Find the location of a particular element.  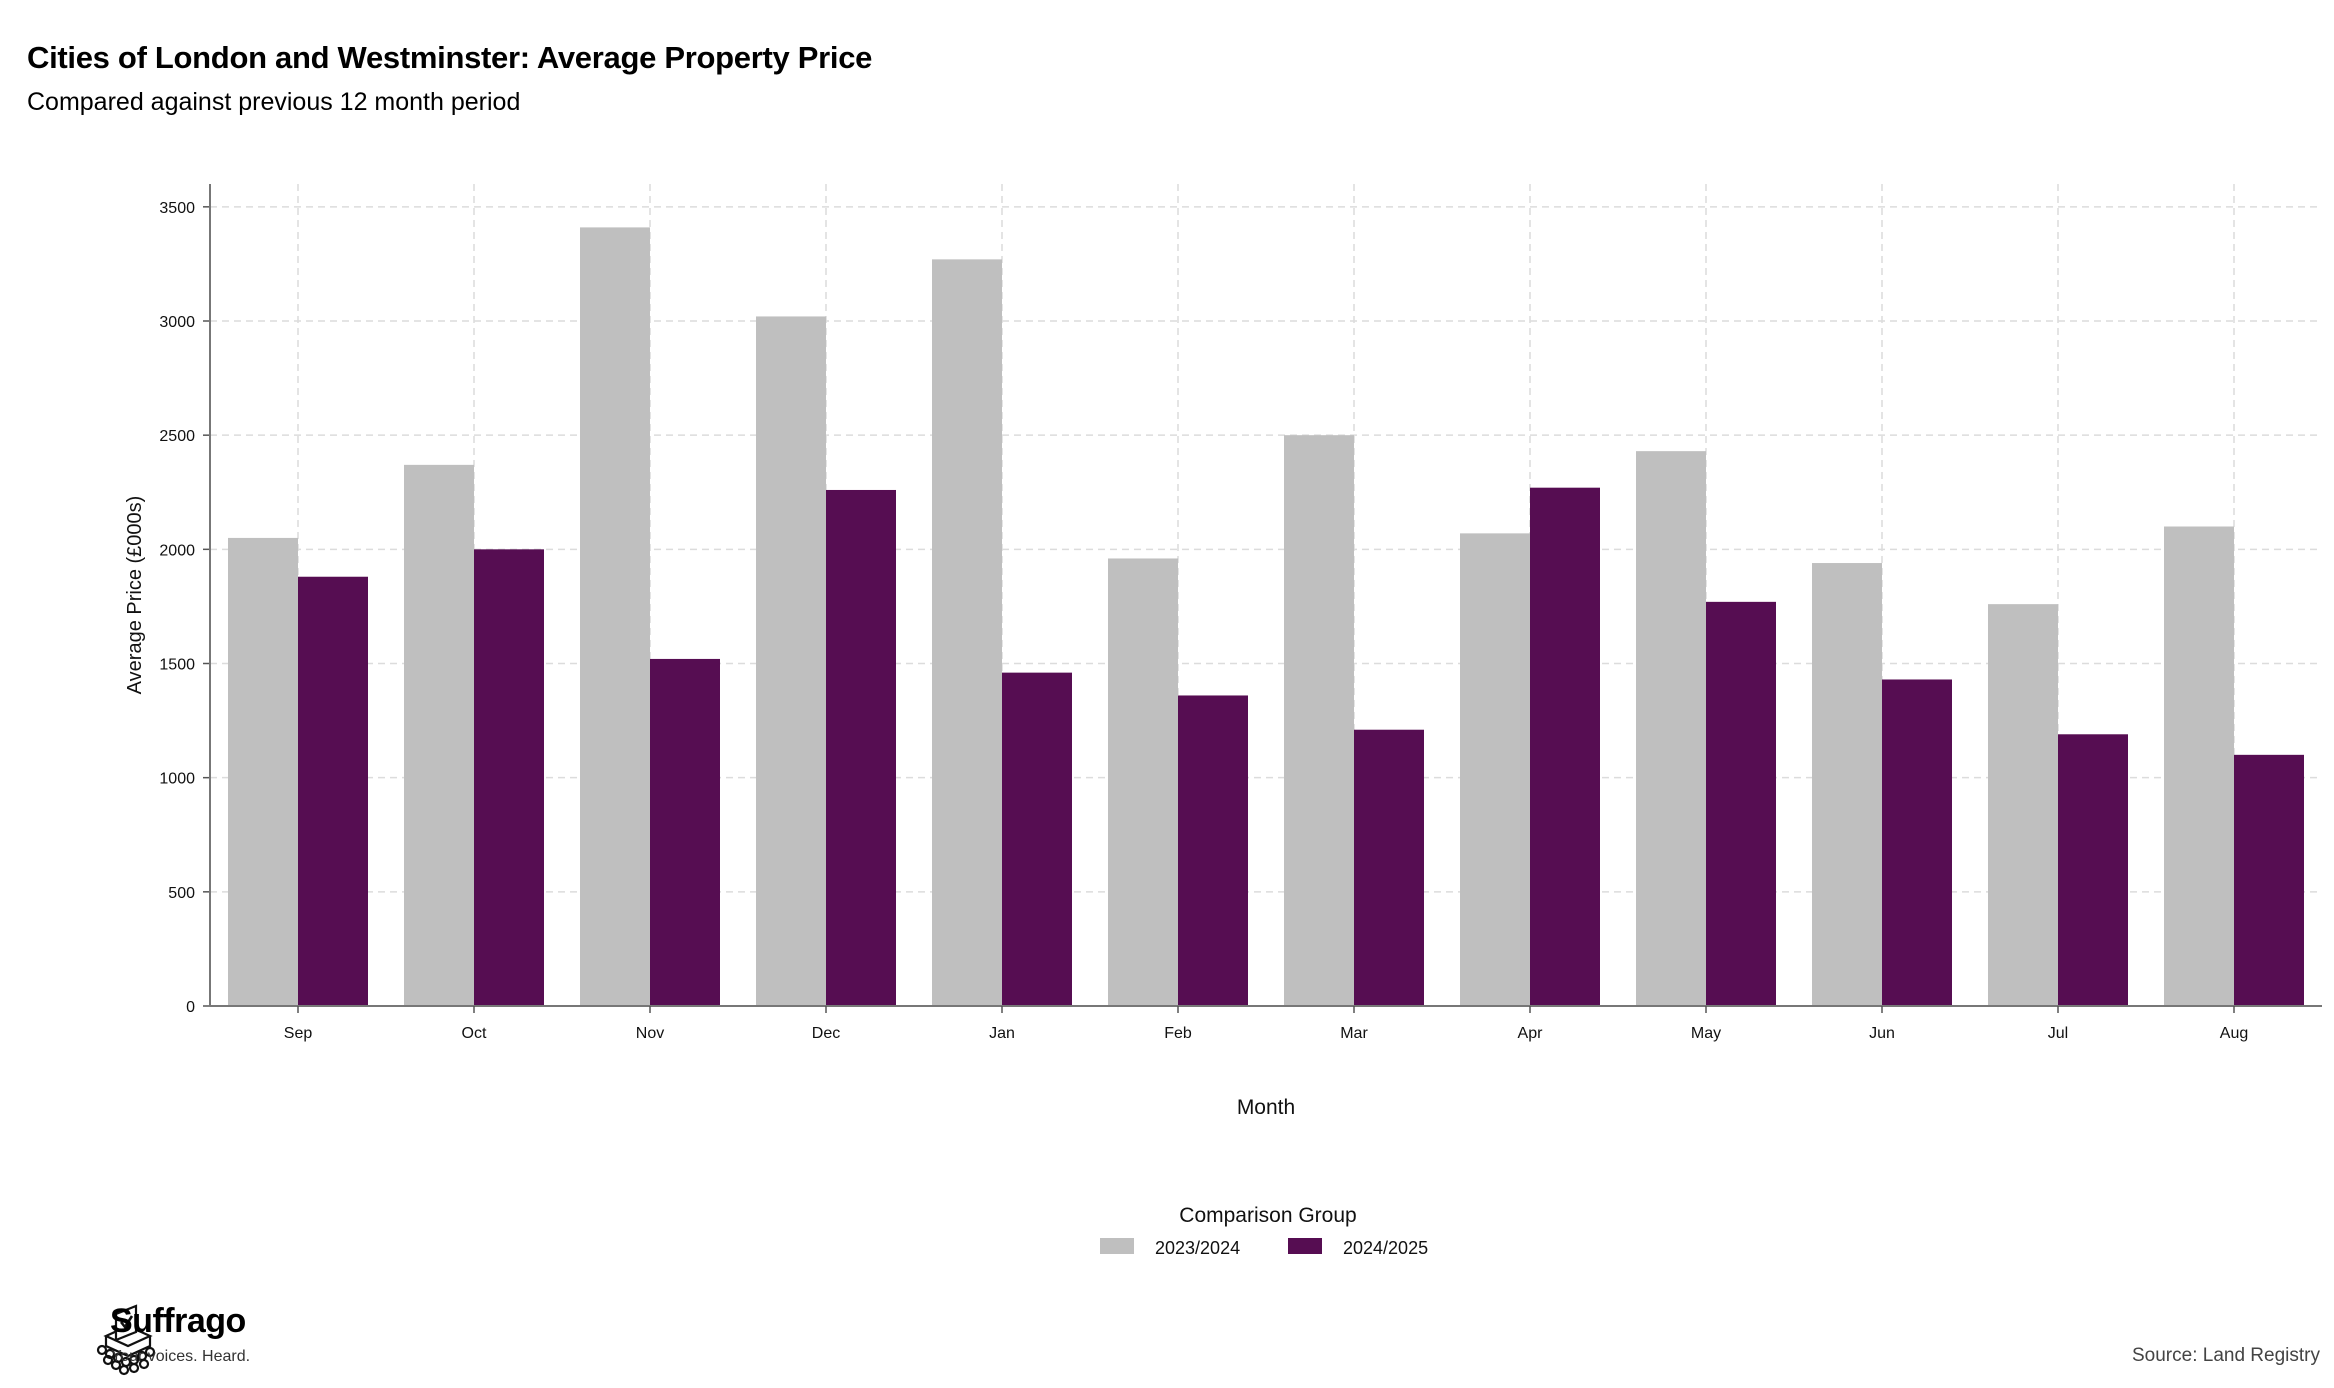

x-tick-label: Nov is located at coordinates (650, 1033).